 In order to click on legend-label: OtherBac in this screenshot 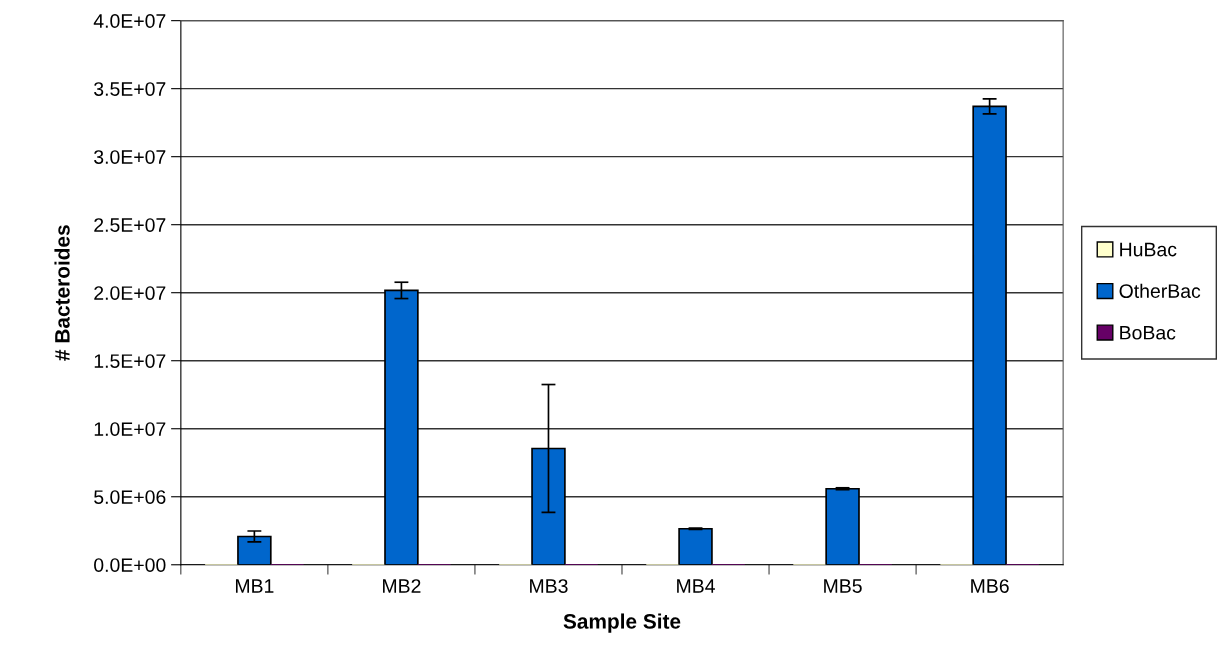, I will do `click(1160, 290)`.